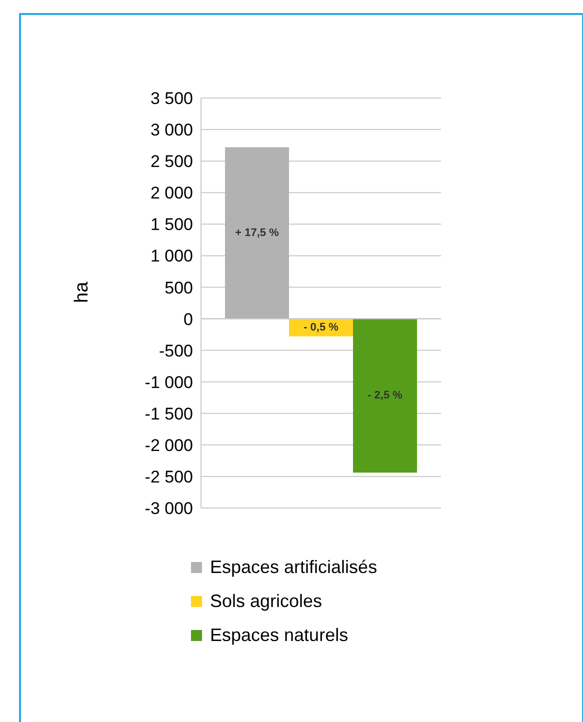 This screenshot has height=722, width=583. Describe the element at coordinates (279, 635) in the screenshot. I see `legend-label: Espaces naturels` at that location.